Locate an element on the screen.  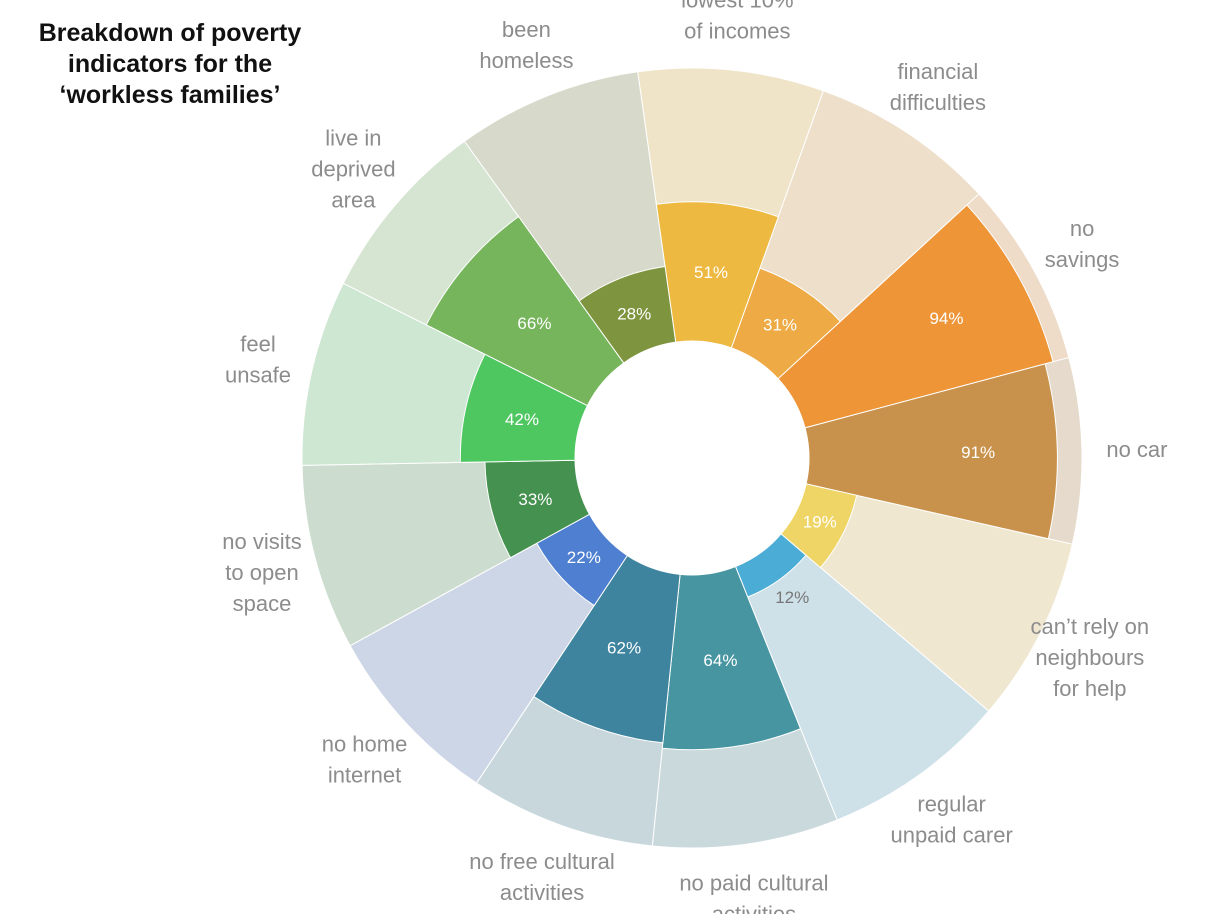
category-label-no-free-cultural-activities: no free cultural activities is located at coordinates (542, 877).